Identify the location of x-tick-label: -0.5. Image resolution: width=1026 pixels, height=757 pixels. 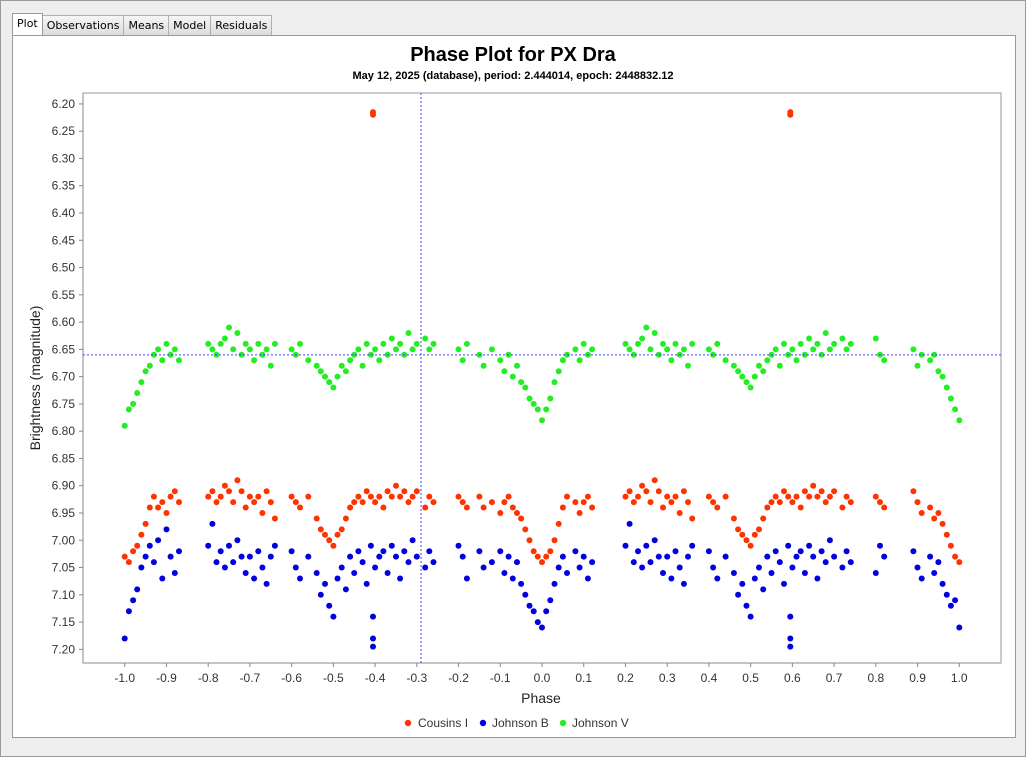
(333, 678).